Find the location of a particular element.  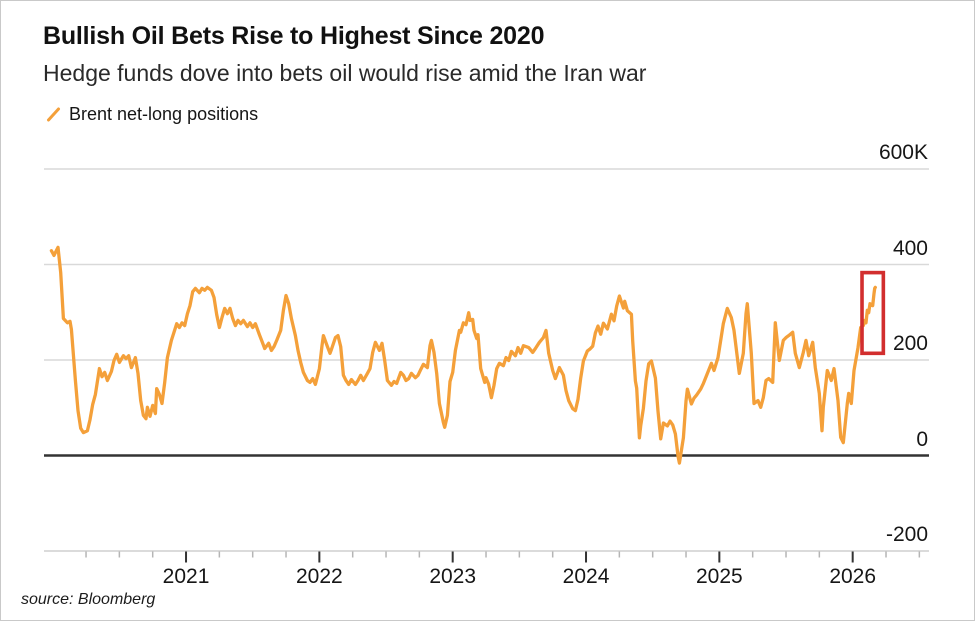

y-tick-label--200: -200 is located at coordinates (906, 534).